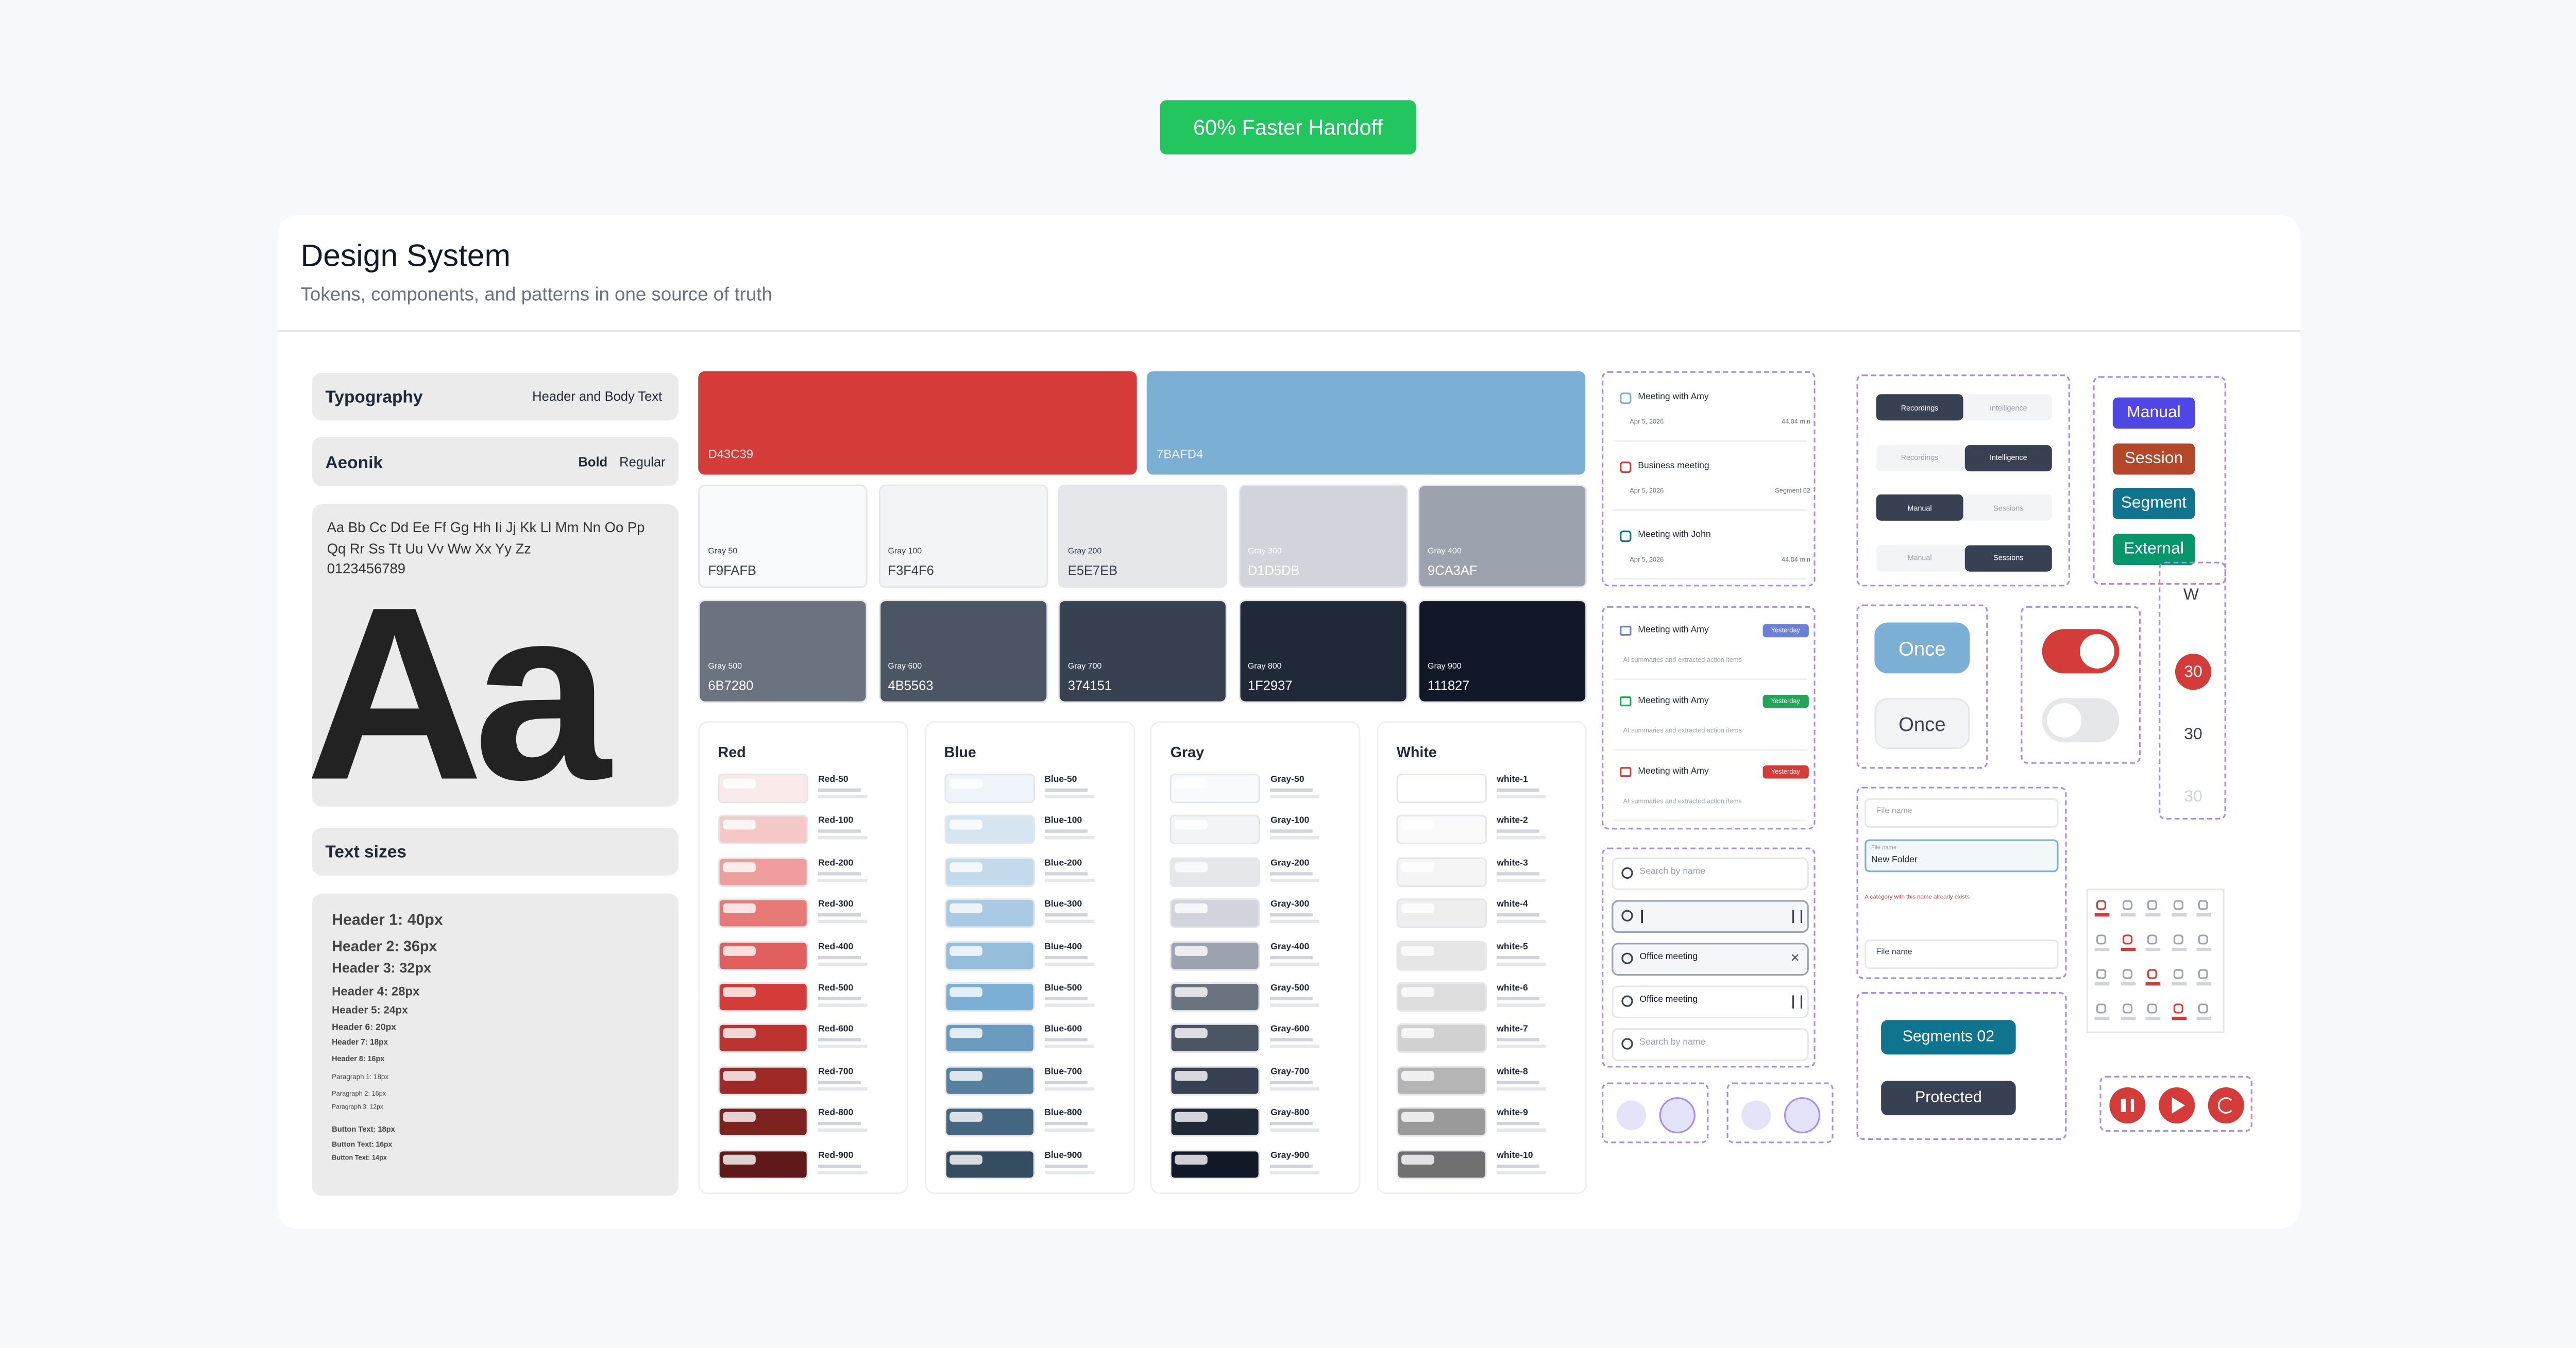  I want to click on color-swatch: Gray 600 4B5563, so click(962, 651).